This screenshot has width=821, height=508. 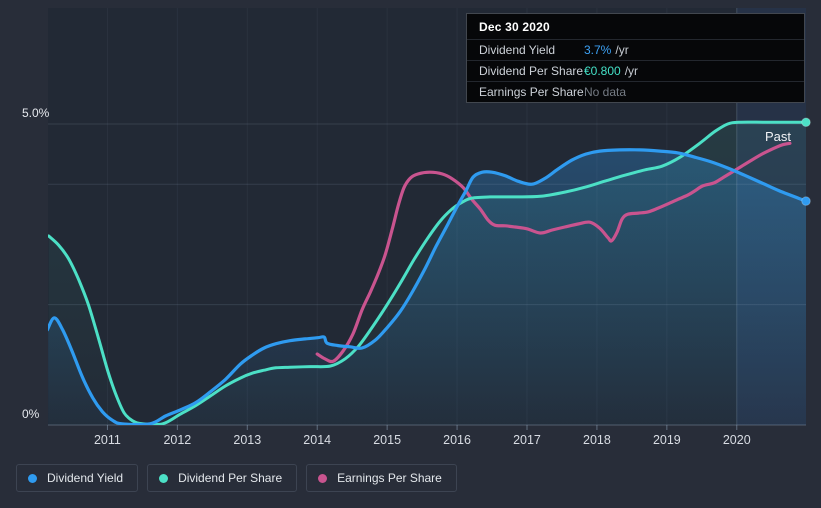 I want to click on x-axis-year-label: 2013, so click(x=247, y=440).